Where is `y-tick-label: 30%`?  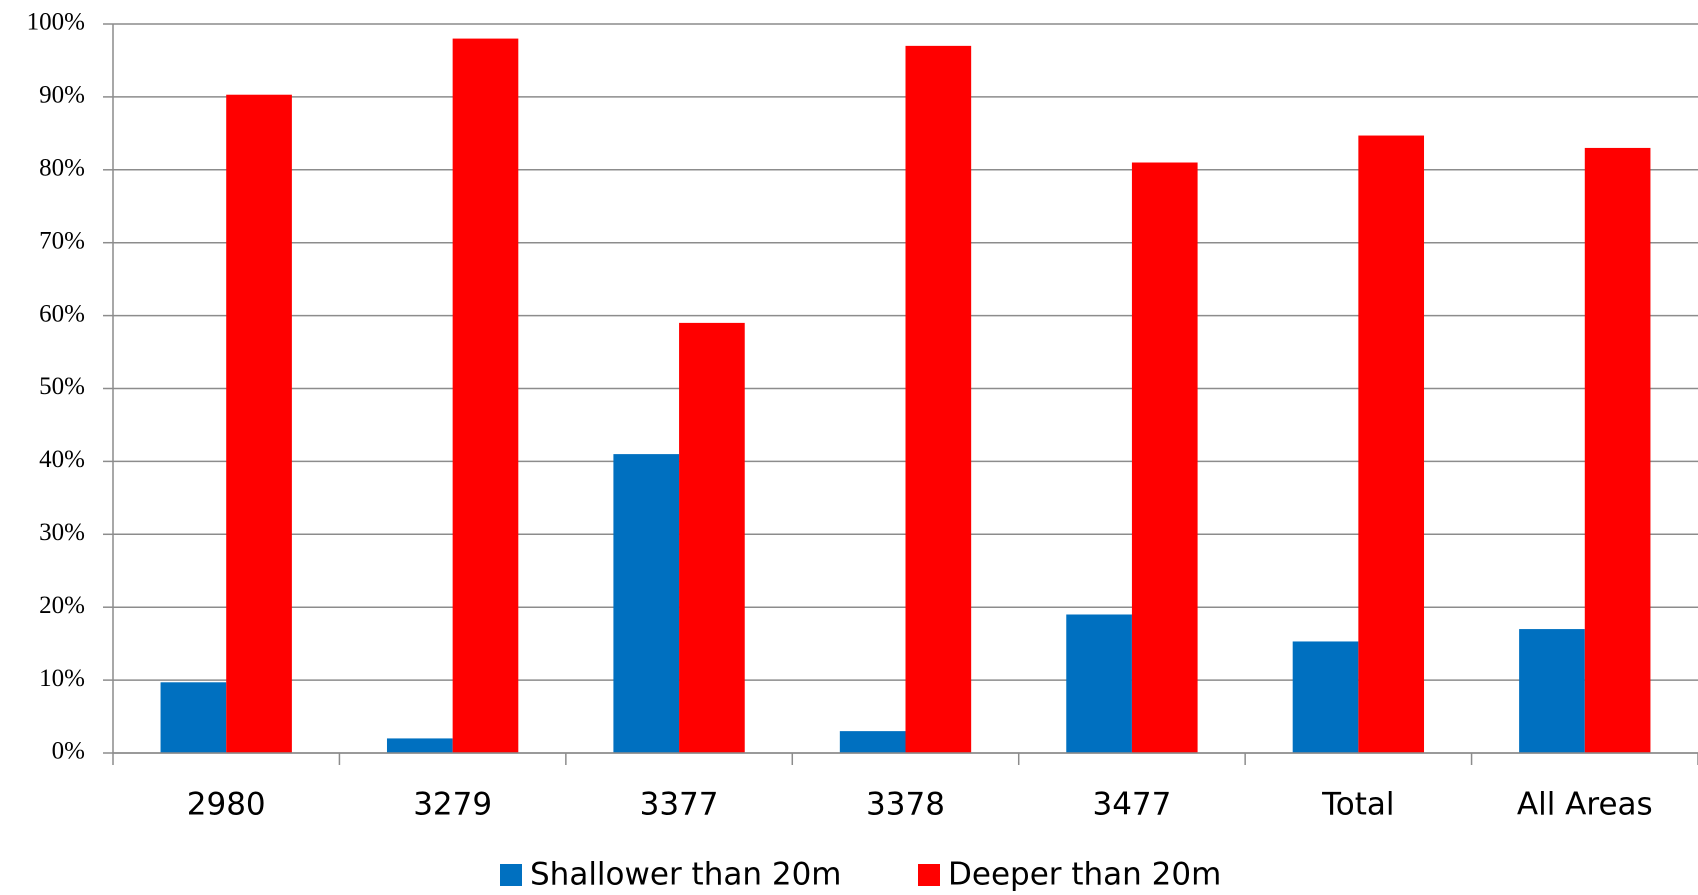
y-tick-label: 30% is located at coordinates (62, 532).